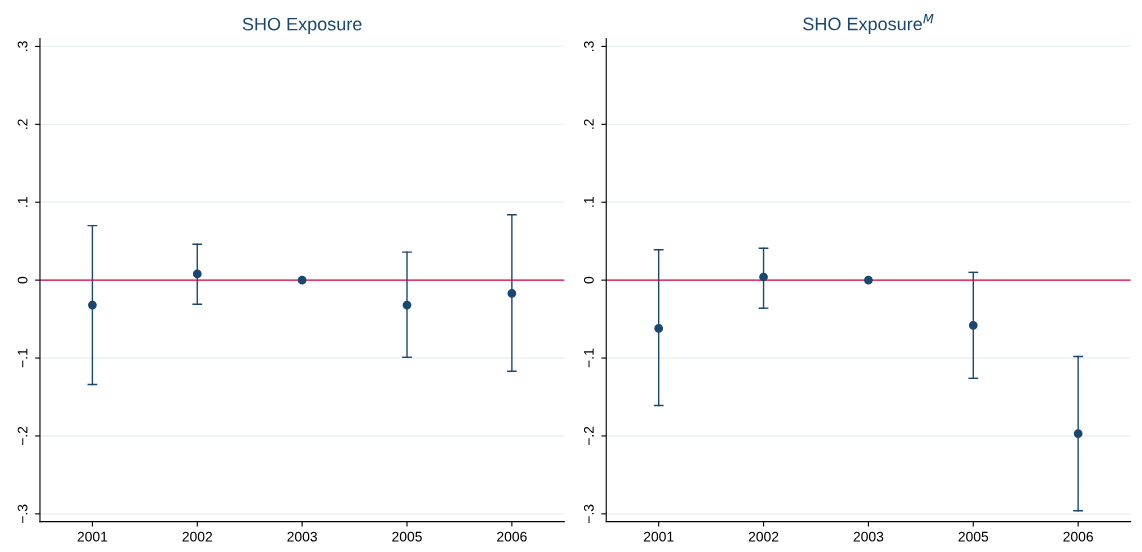  Describe the element at coordinates (302, 26) in the screenshot. I see `chart-title: SHO Exposure` at that location.